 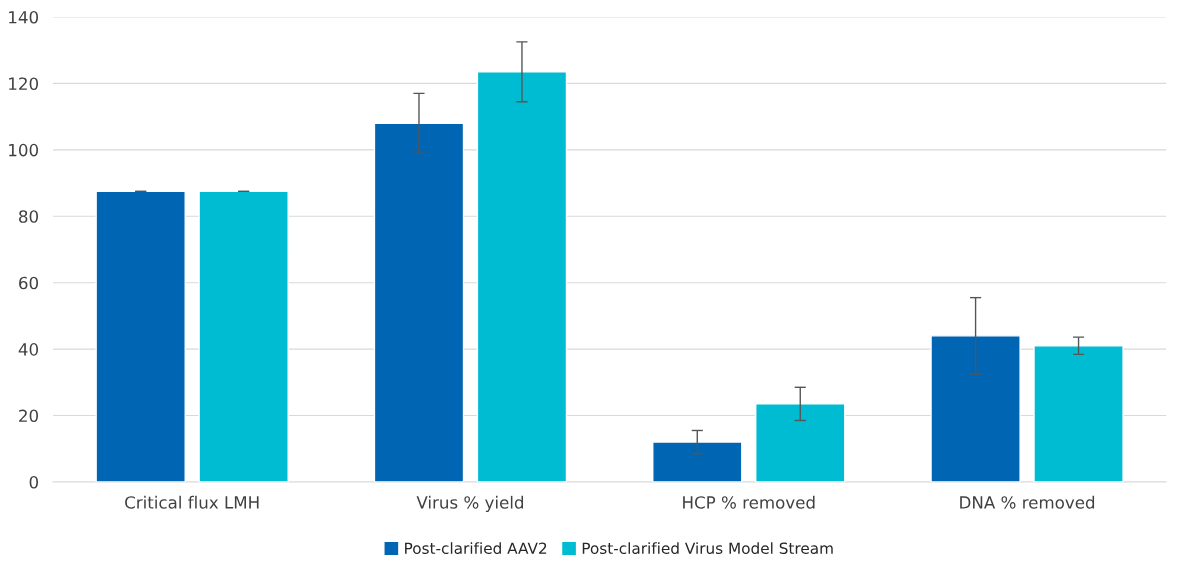 What do you see at coordinates (34, 482) in the screenshot?
I see `y-tick-label: 0` at bounding box center [34, 482].